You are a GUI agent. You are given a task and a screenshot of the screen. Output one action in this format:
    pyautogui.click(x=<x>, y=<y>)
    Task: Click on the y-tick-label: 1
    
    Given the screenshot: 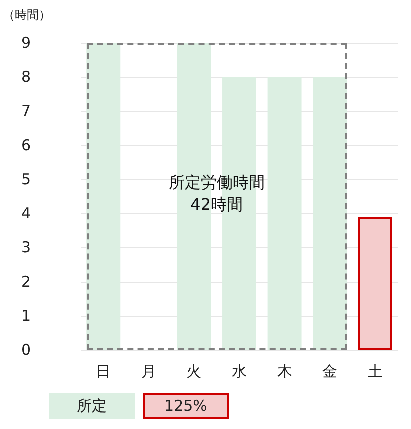 What is the action you would take?
    pyautogui.click(x=26, y=315)
    